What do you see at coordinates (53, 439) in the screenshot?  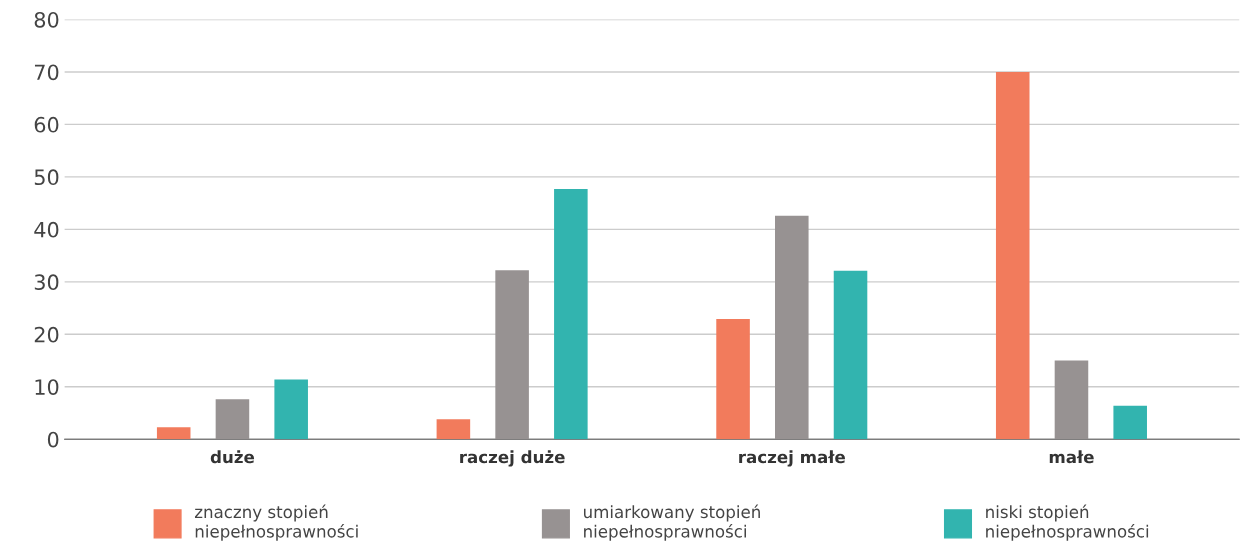 I see `y-tick-label: 0` at bounding box center [53, 439].